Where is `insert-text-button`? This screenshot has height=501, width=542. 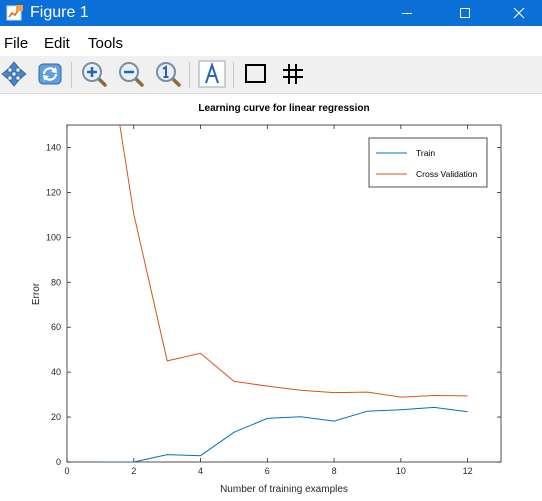 insert-text-button is located at coordinates (212, 74).